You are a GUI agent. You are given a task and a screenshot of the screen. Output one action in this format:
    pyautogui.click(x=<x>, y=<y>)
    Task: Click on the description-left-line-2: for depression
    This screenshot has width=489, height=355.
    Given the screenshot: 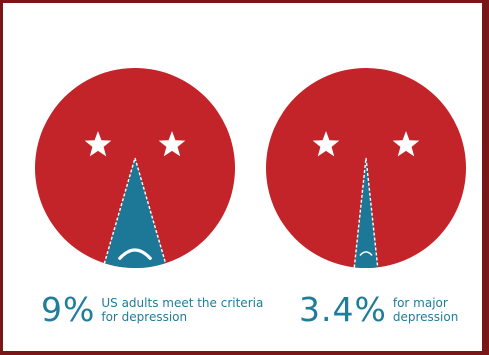 What is the action you would take?
    pyautogui.click(x=144, y=316)
    